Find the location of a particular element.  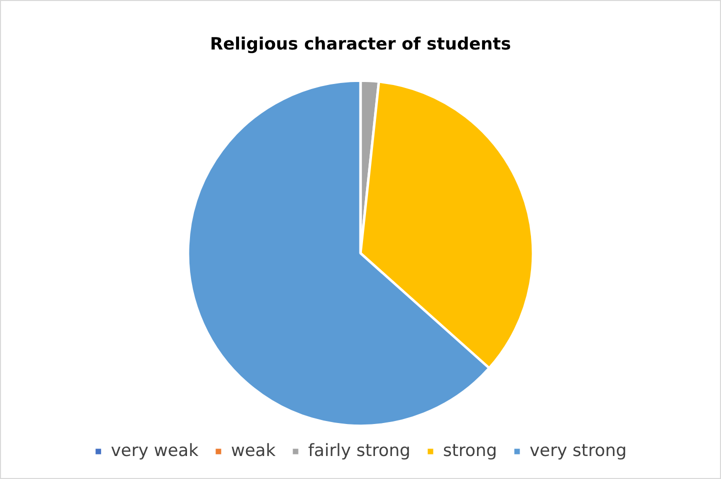

chart-title: Religious character of students is located at coordinates (361, 44).